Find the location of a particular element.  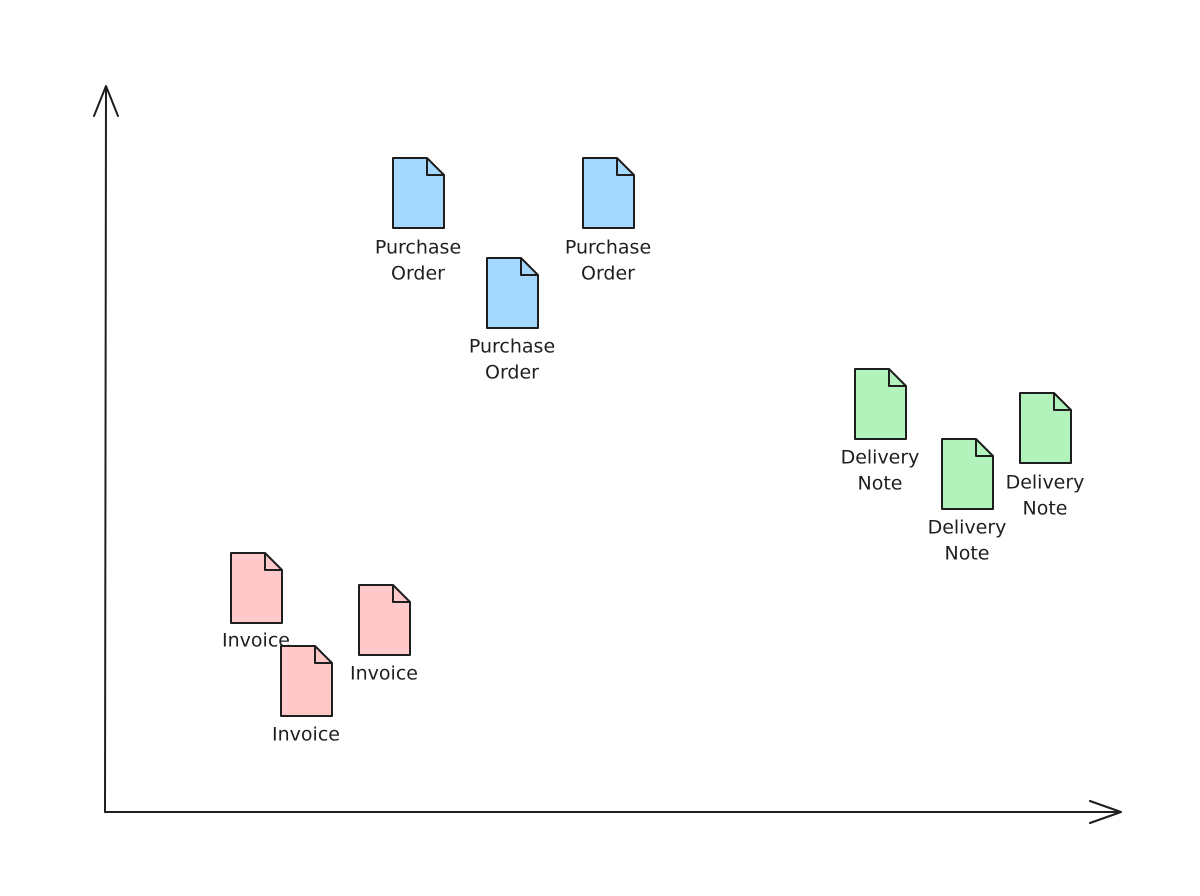

y-axis is located at coordinates (106, 449).